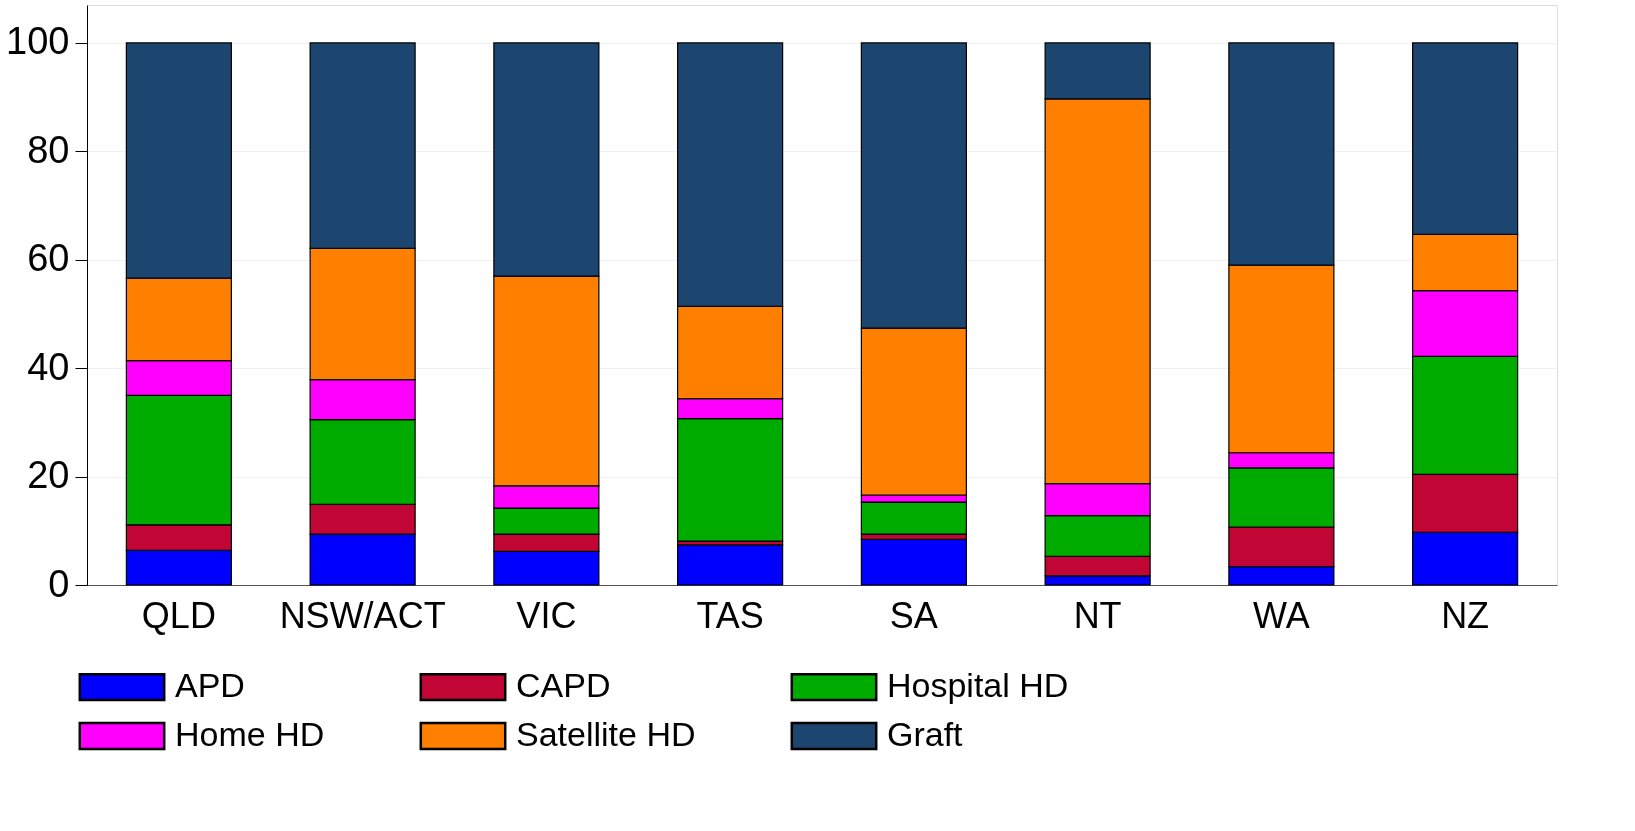 This screenshot has width=1635, height=831. Describe the element at coordinates (48, 475) in the screenshot. I see `y-tick-label: 20` at that location.